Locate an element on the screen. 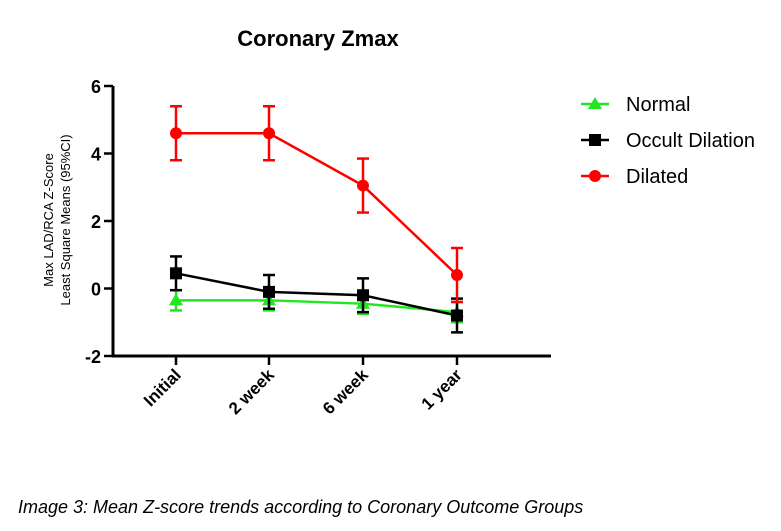 This screenshot has height=531, width=781. data-point-normal is located at coordinates (176, 299).